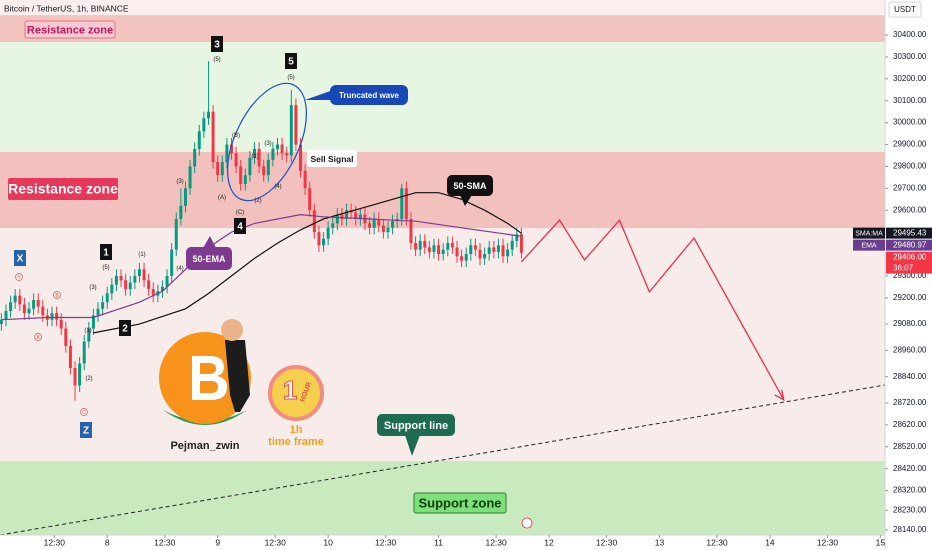  Describe the element at coordinates (910, 245) in the screenshot. I see `price-tag-label: 29480.97` at that location.